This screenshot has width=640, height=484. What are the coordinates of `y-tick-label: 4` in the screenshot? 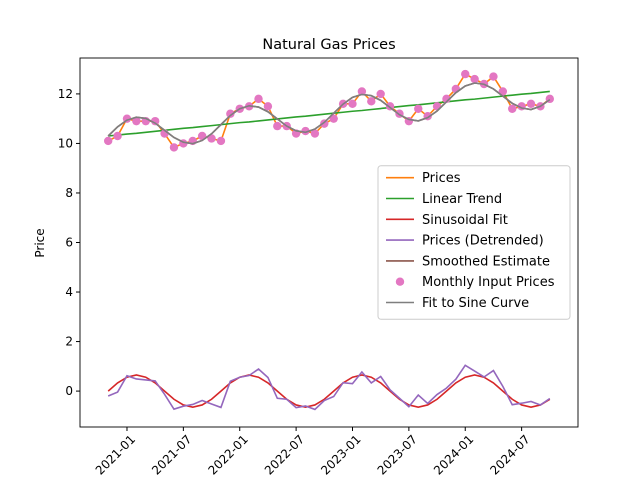 It's located at (69, 292).